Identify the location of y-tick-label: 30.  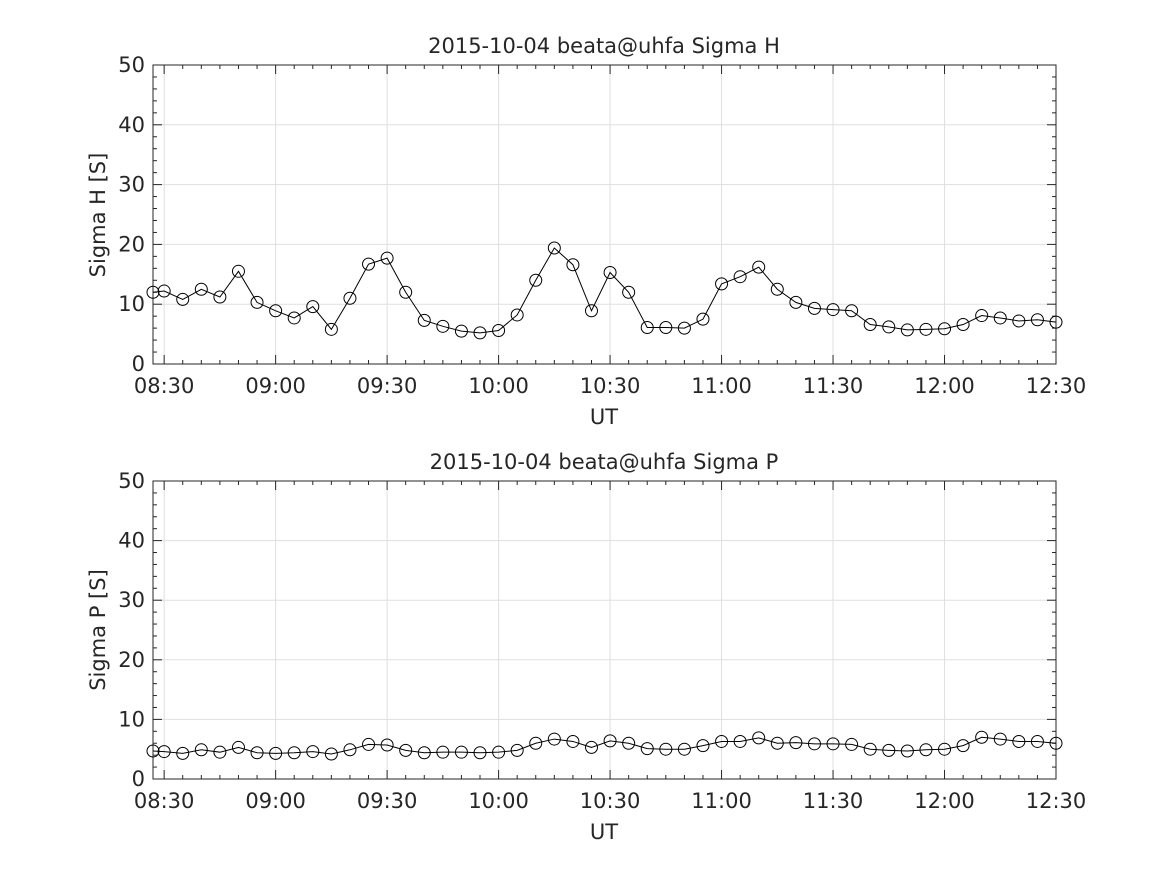
(131, 185).